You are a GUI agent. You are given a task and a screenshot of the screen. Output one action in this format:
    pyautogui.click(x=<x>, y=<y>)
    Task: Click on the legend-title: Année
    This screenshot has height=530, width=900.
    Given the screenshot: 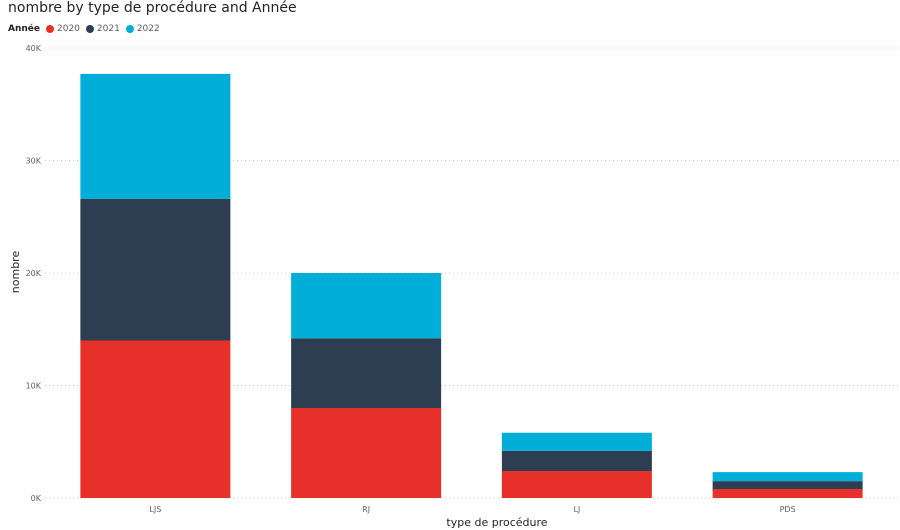 What is the action you would take?
    pyautogui.click(x=24, y=29)
    